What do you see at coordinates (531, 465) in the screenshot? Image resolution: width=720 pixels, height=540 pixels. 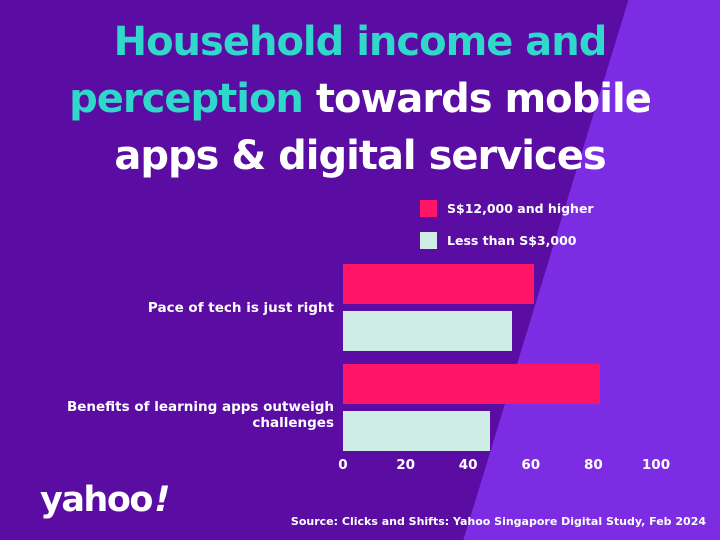 I see `x-axis-tick-60: 60` at bounding box center [531, 465].